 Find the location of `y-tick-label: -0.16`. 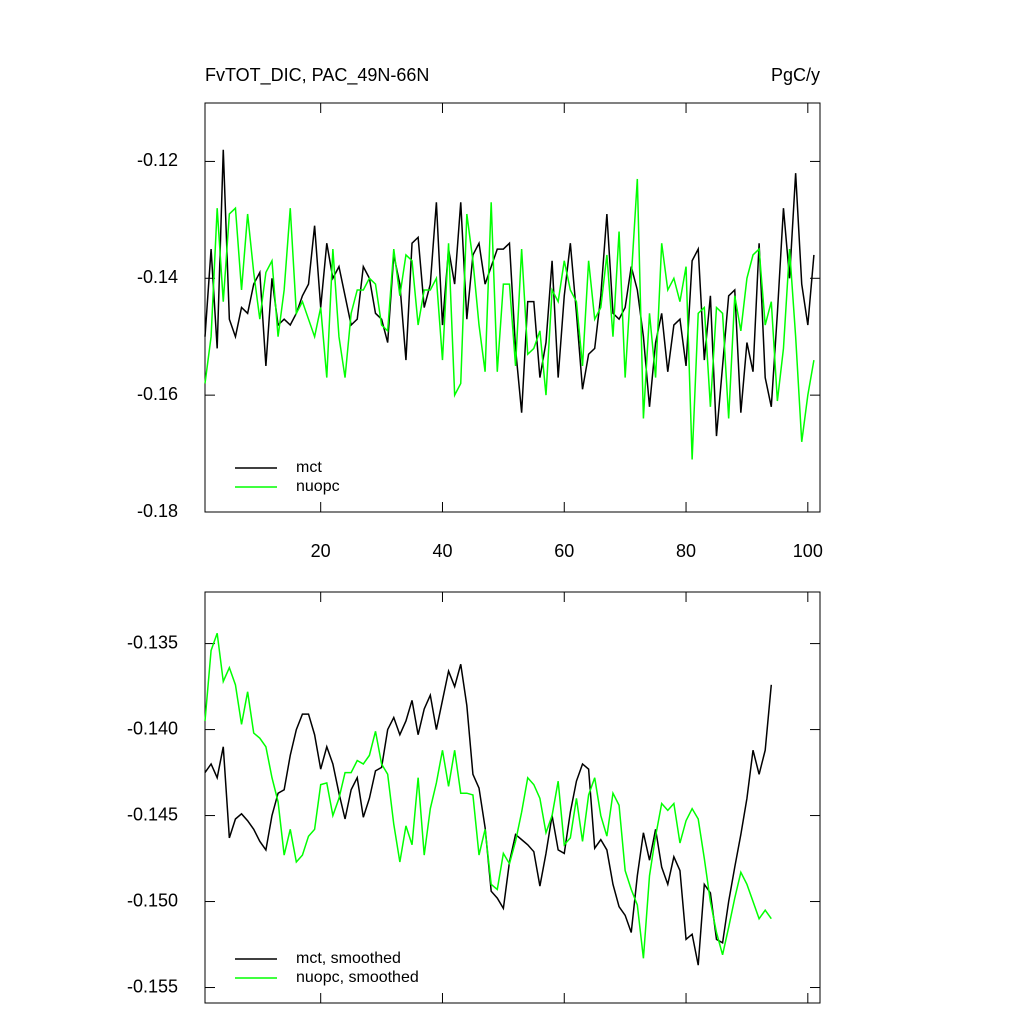

y-tick-label: -0.16 is located at coordinates (157, 394).